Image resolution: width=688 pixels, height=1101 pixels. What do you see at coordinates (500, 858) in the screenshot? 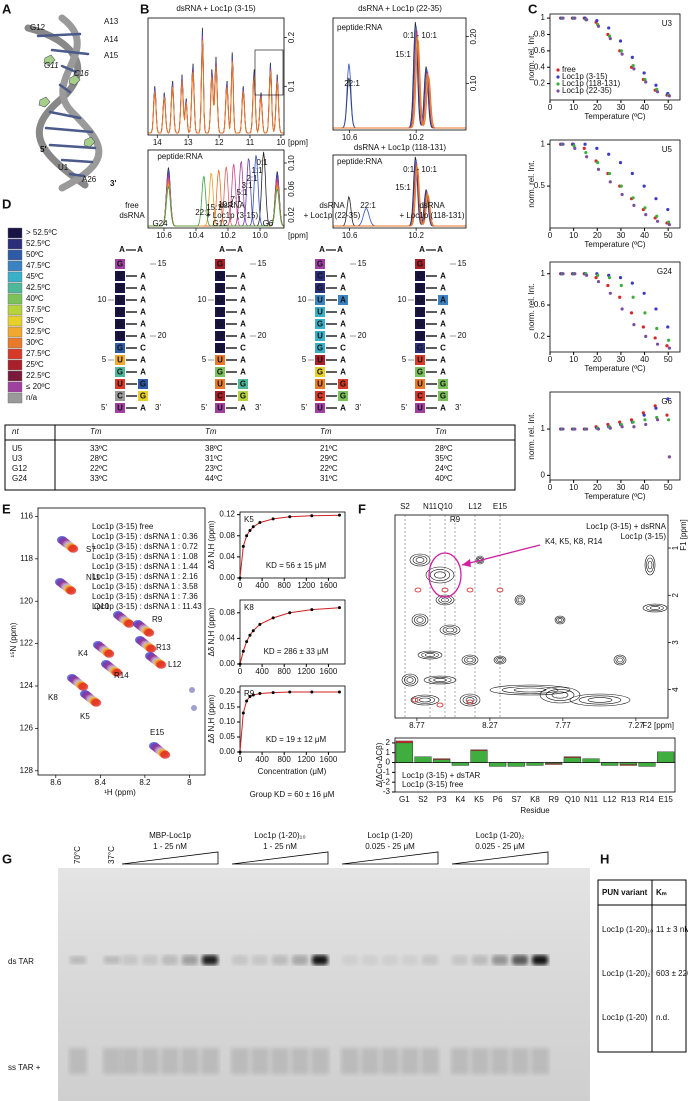
I see `concentration-wedge` at bounding box center [500, 858].